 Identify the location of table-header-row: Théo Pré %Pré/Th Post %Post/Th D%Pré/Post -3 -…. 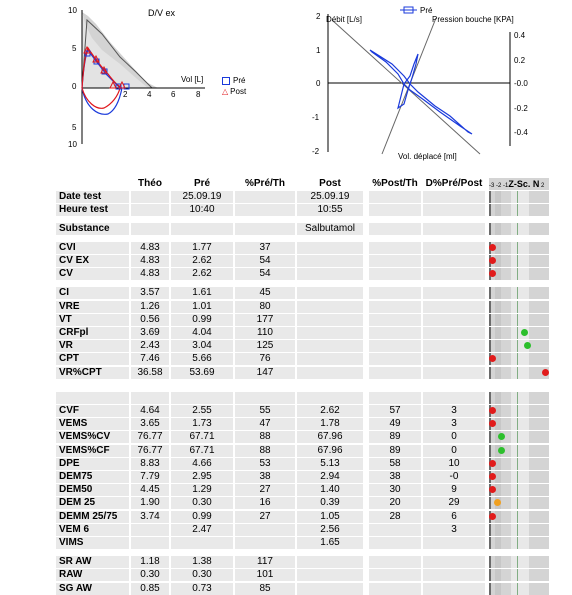
(306, 190).